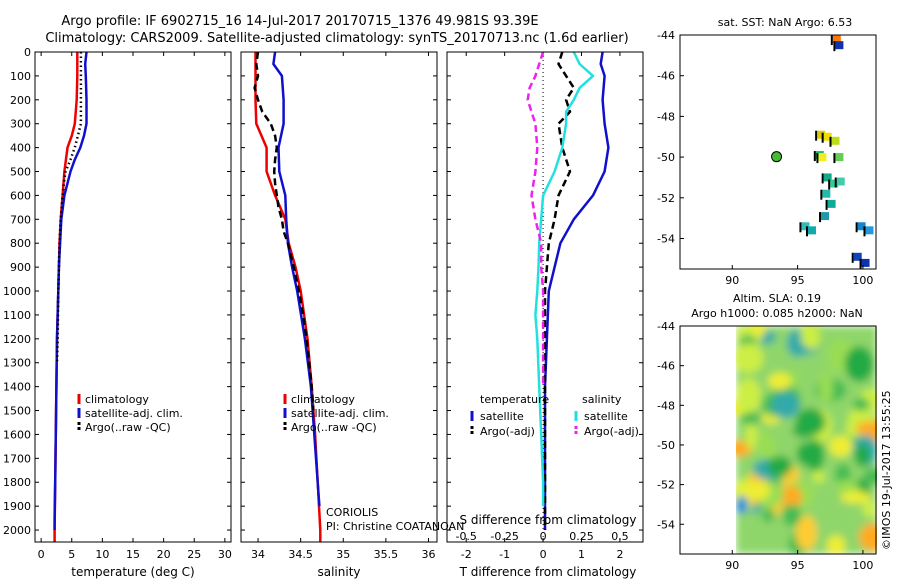  I want to click on x-tick-label: 30, so click(225, 554).